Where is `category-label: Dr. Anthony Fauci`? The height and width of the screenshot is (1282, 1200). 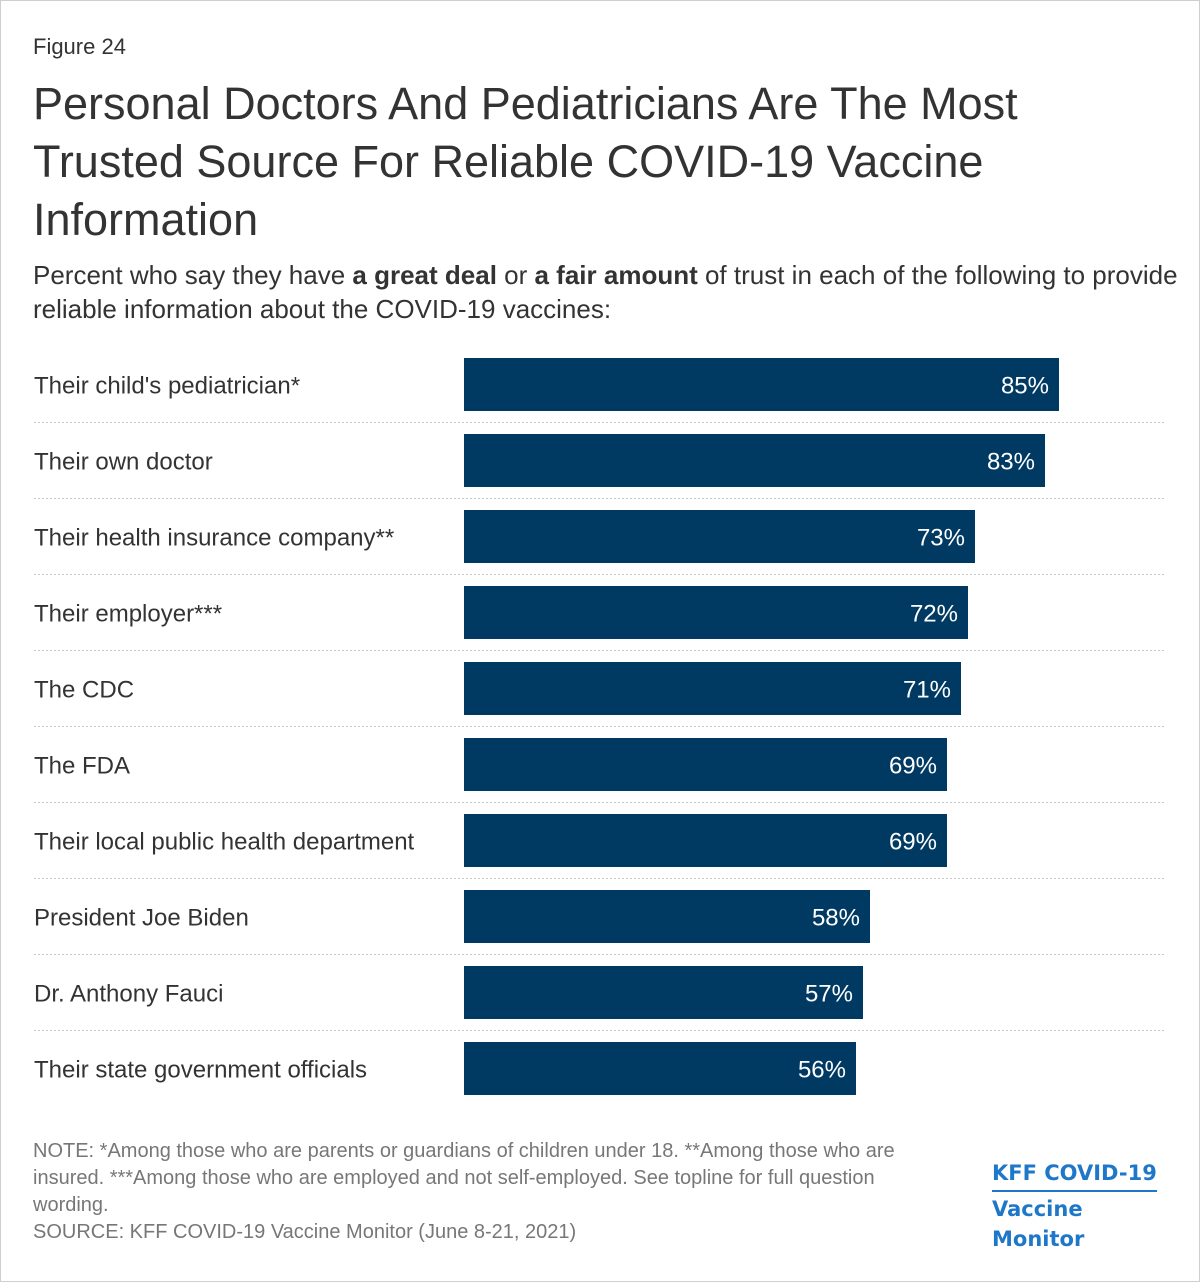 category-label: Dr. Anthony Fauci is located at coordinates (128, 994).